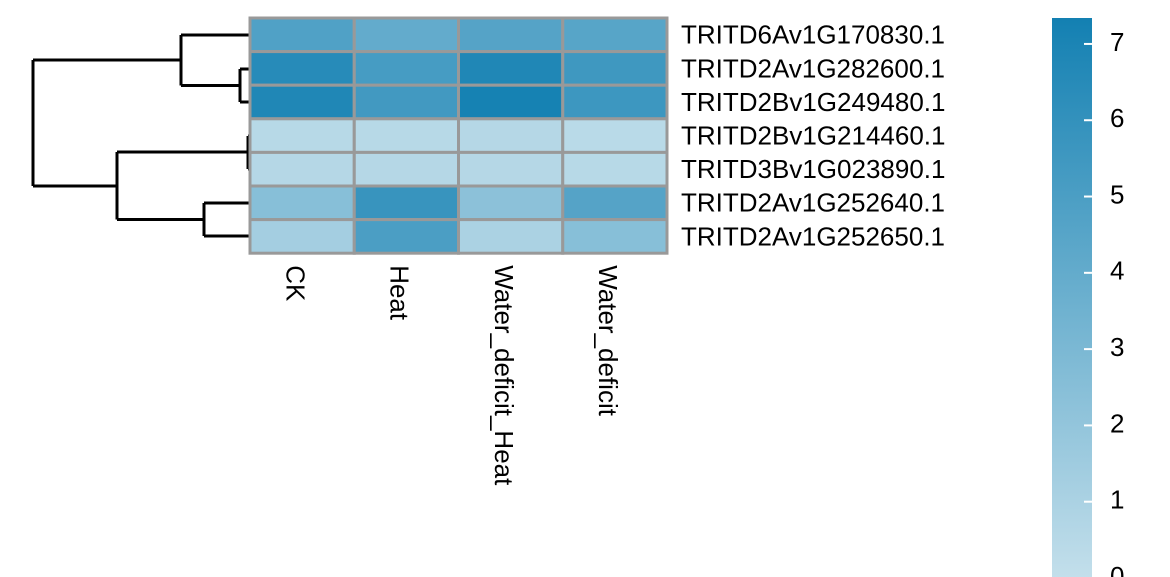 The width and height of the screenshot is (1170, 577). What do you see at coordinates (504, 375) in the screenshot?
I see `column-label: Water_deficit_Heat` at bounding box center [504, 375].